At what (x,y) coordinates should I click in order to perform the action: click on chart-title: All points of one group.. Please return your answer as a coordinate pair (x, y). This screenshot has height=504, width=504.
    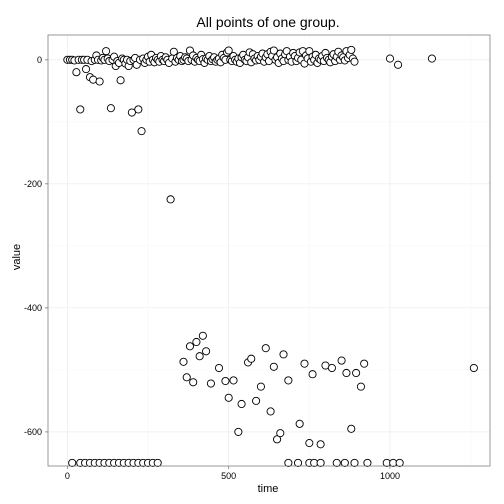
    Looking at the image, I should click on (267, 22).